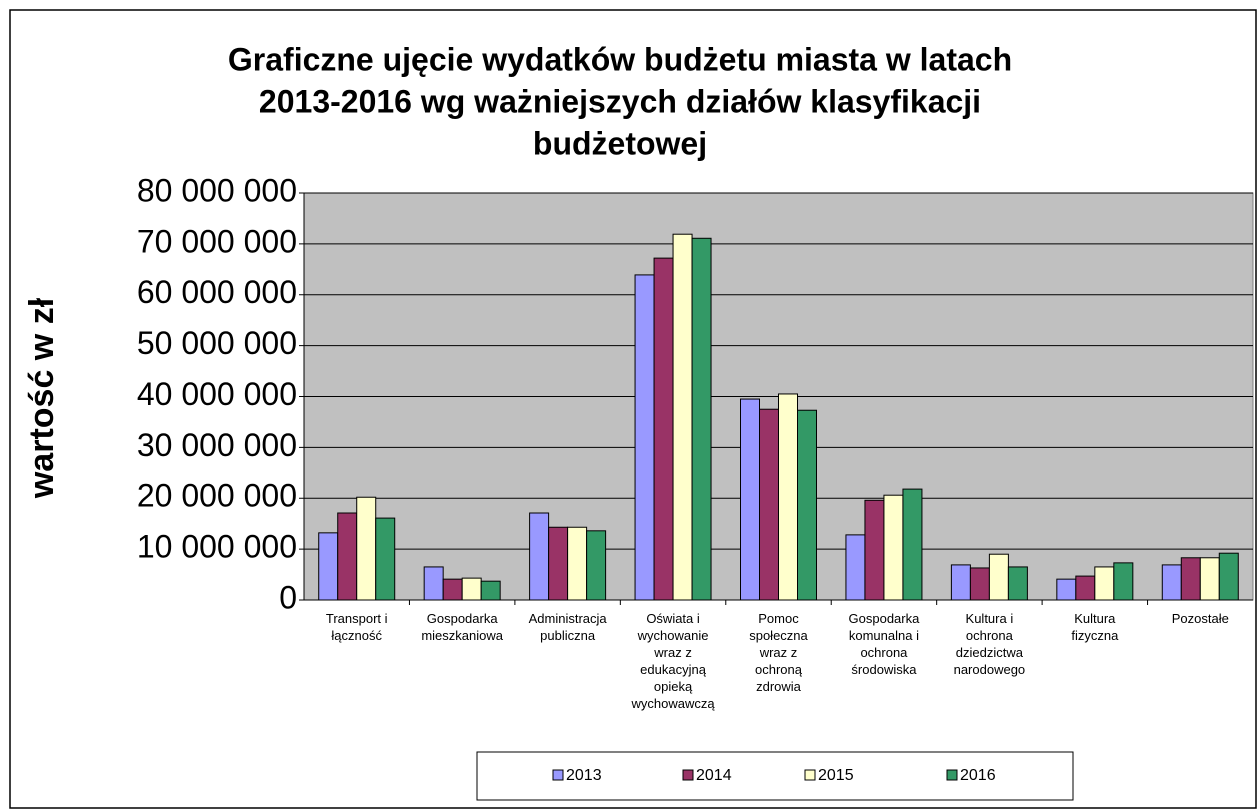 Image resolution: width=1257 pixels, height=809 pixels. Describe the element at coordinates (778, 652) in the screenshot. I see `x-tick-label: Pomoc społeczna wraz z ochroną zdrowia` at that location.